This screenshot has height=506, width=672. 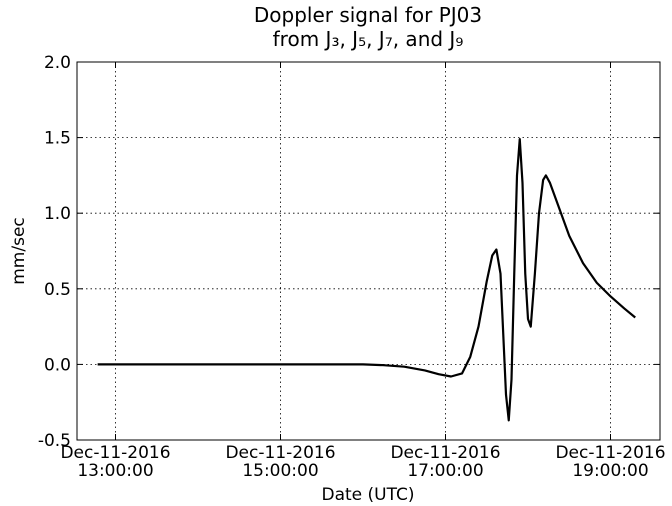 What do you see at coordinates (367, 495) in the screenshot?
I see `x-axis-label: Date (UTC)` at bounding box center [367, 495].